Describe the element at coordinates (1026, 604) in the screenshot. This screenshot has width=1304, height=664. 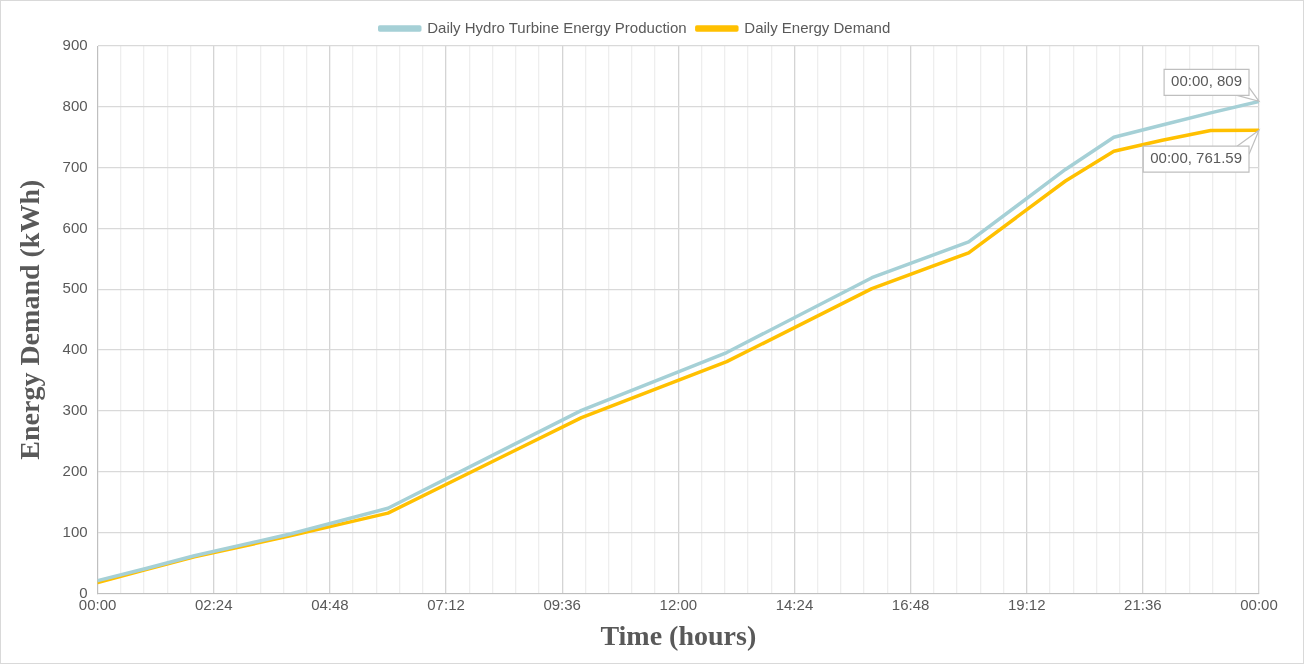
I see `x-tick-label: 19:12` at that location.